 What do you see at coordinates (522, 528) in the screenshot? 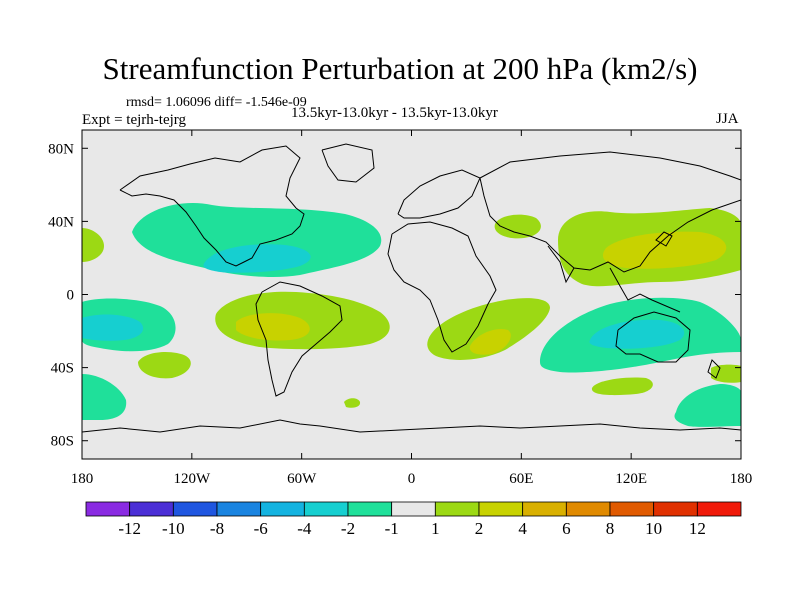
I see `colorbar-label: 4` at bounding box center [522, 528].